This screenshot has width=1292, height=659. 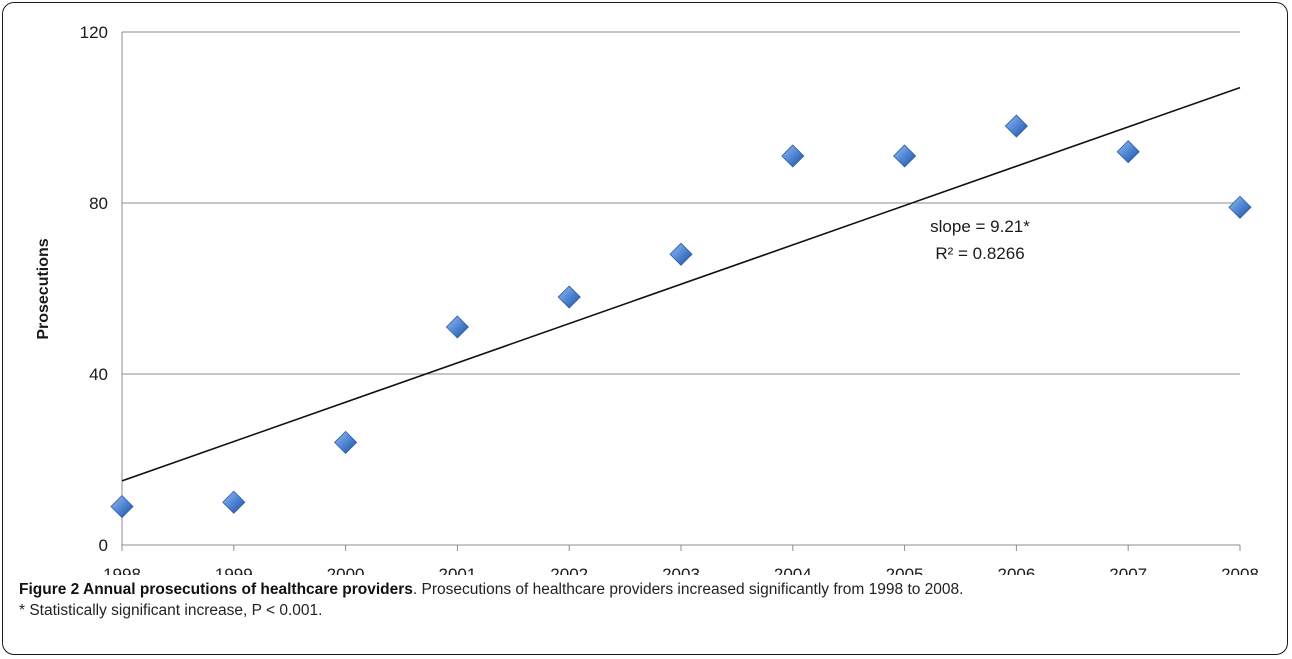 I want to click on x-tick-label: 2000, so click(x=346, y=570).